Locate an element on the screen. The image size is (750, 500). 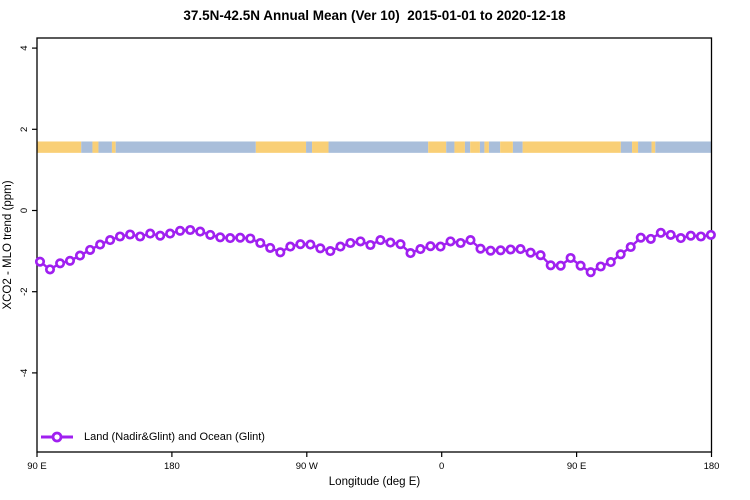
y-tick-label: 0 is located at coordinates (24, 210).